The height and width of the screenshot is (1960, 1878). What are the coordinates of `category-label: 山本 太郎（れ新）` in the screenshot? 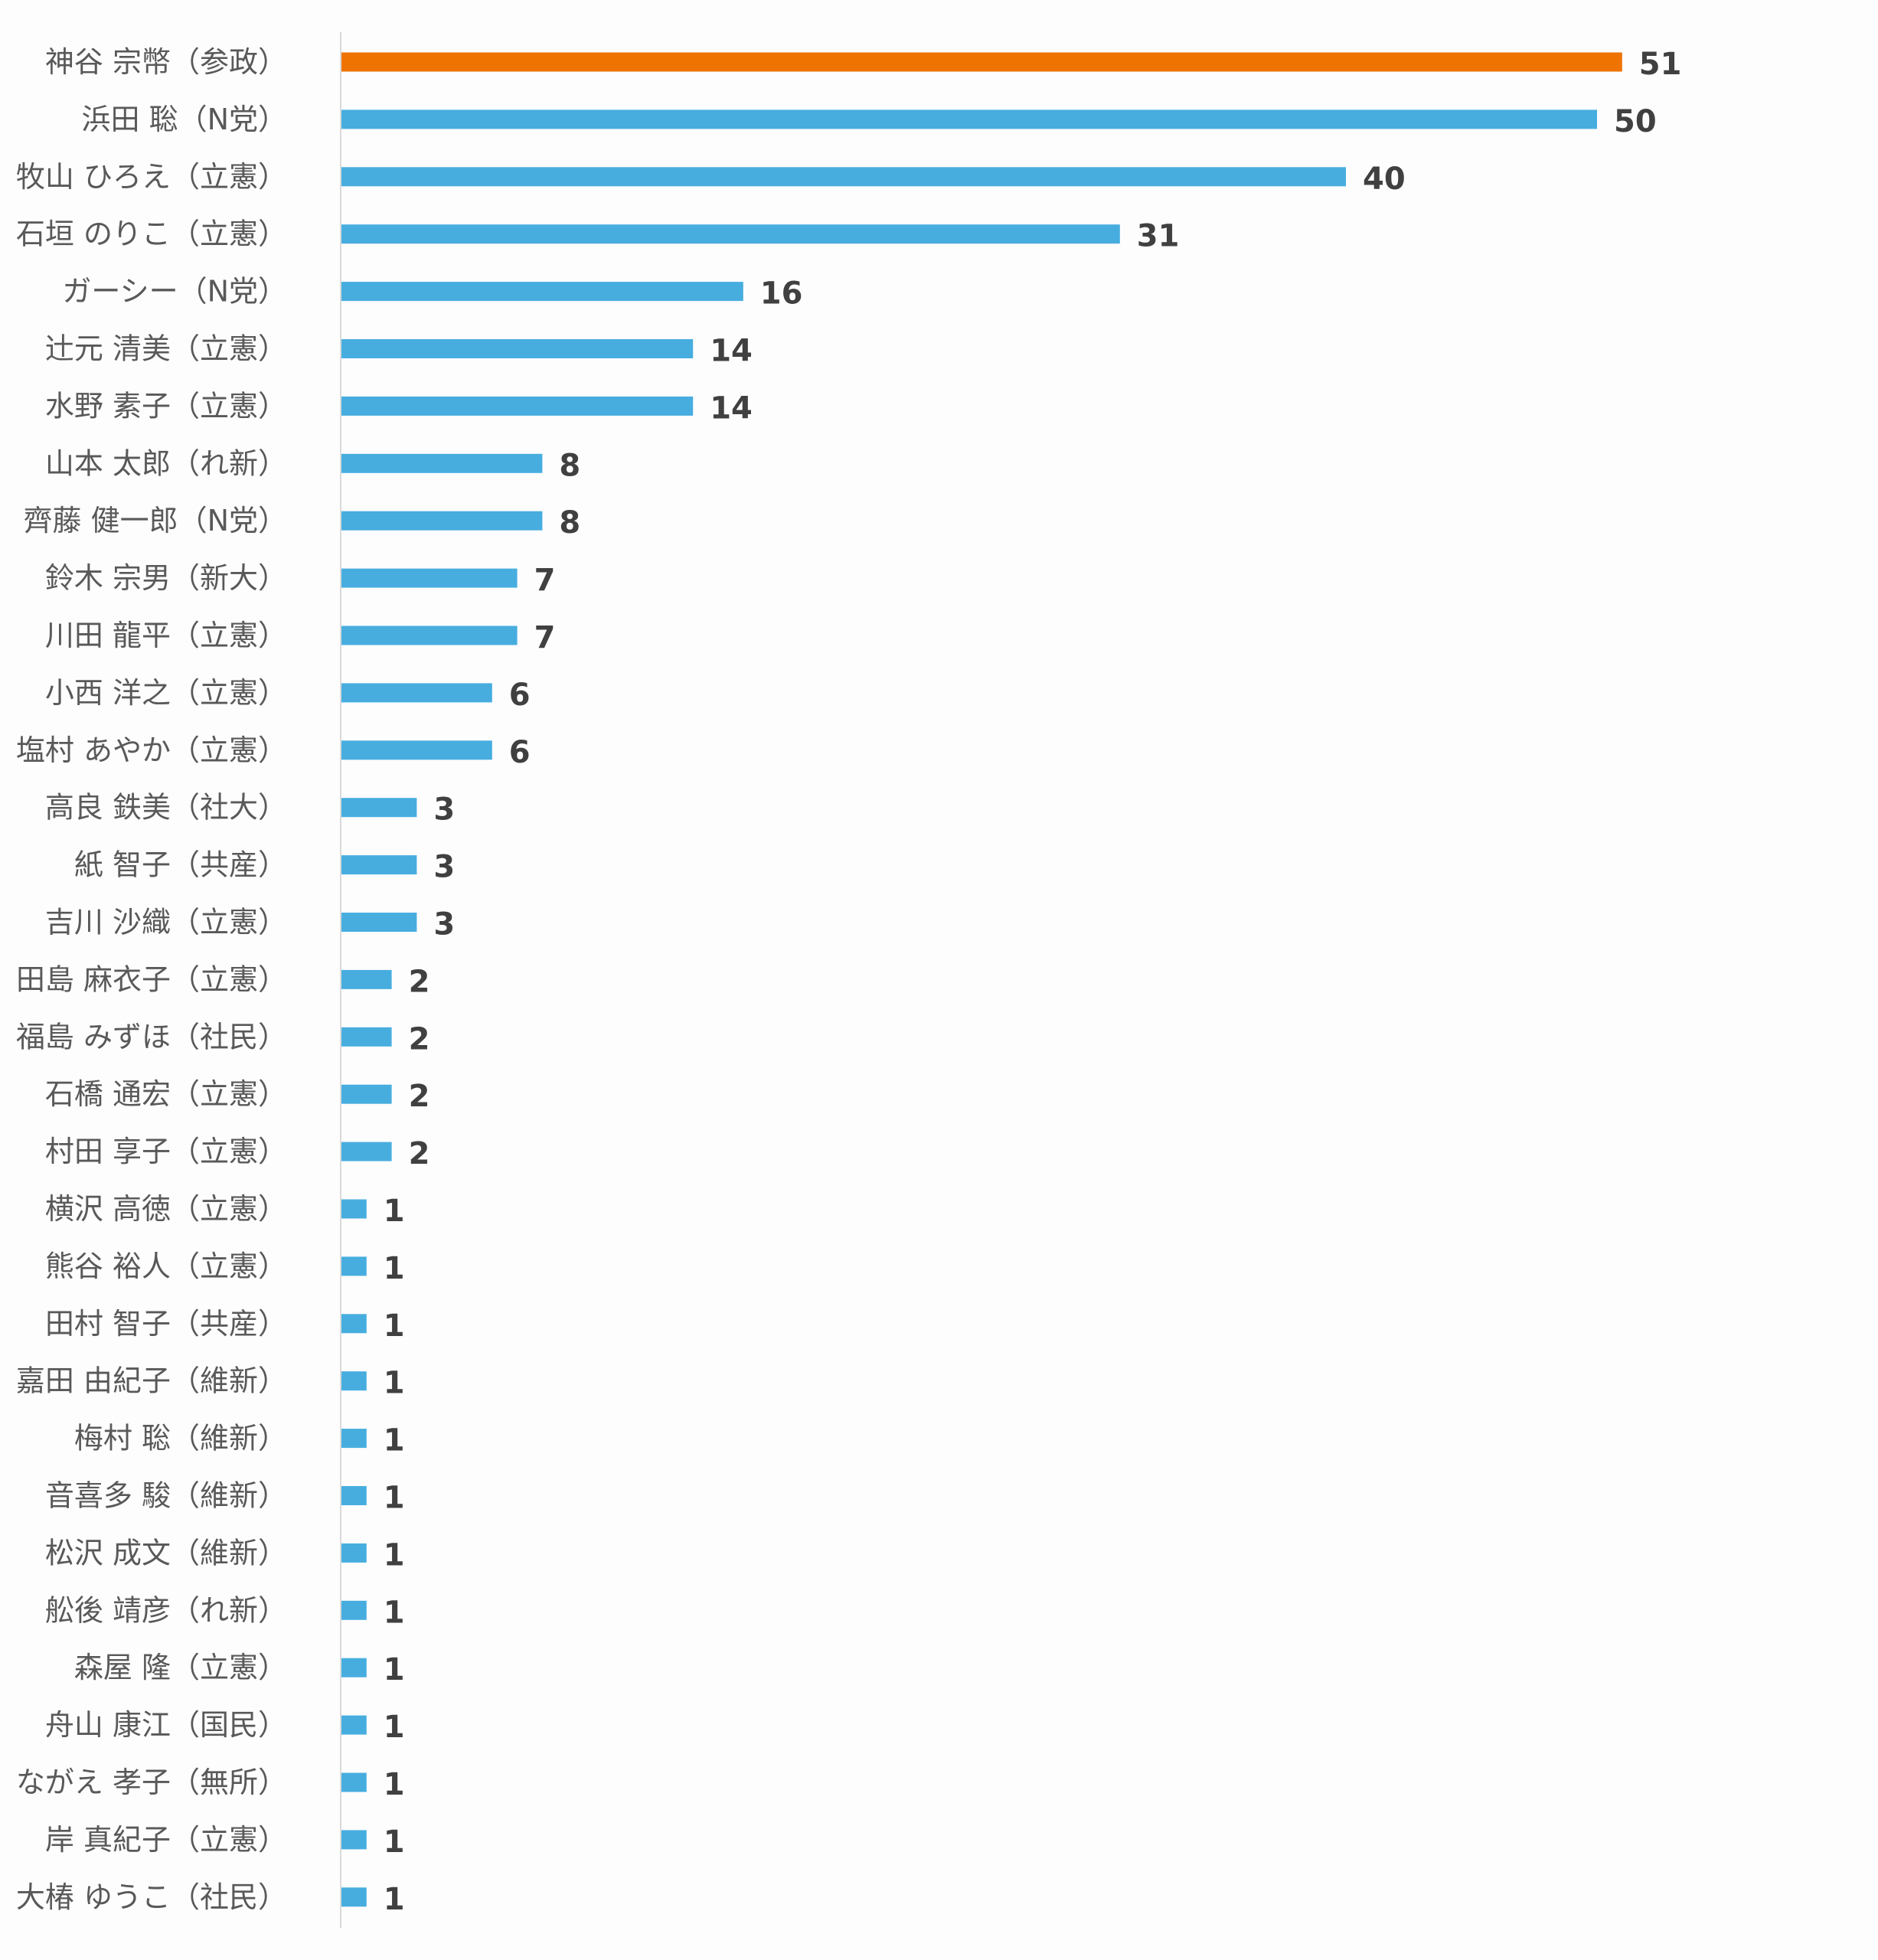 It's located at (166, 463).